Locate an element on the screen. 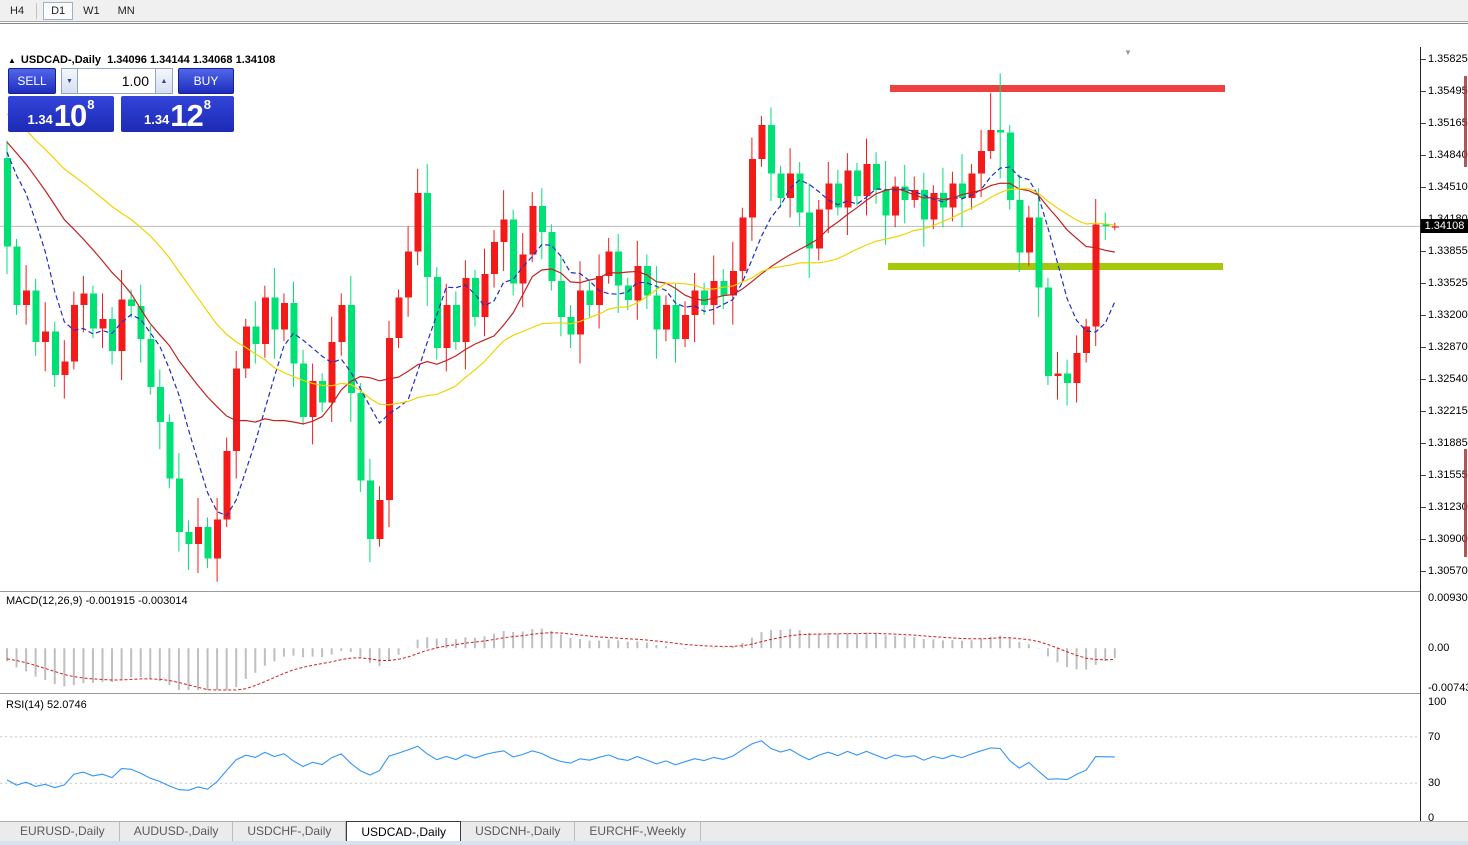 Image resolution: width=1468 pixels, height=845 pixels. window-bottom-edge is located at coordinates (734, 843).